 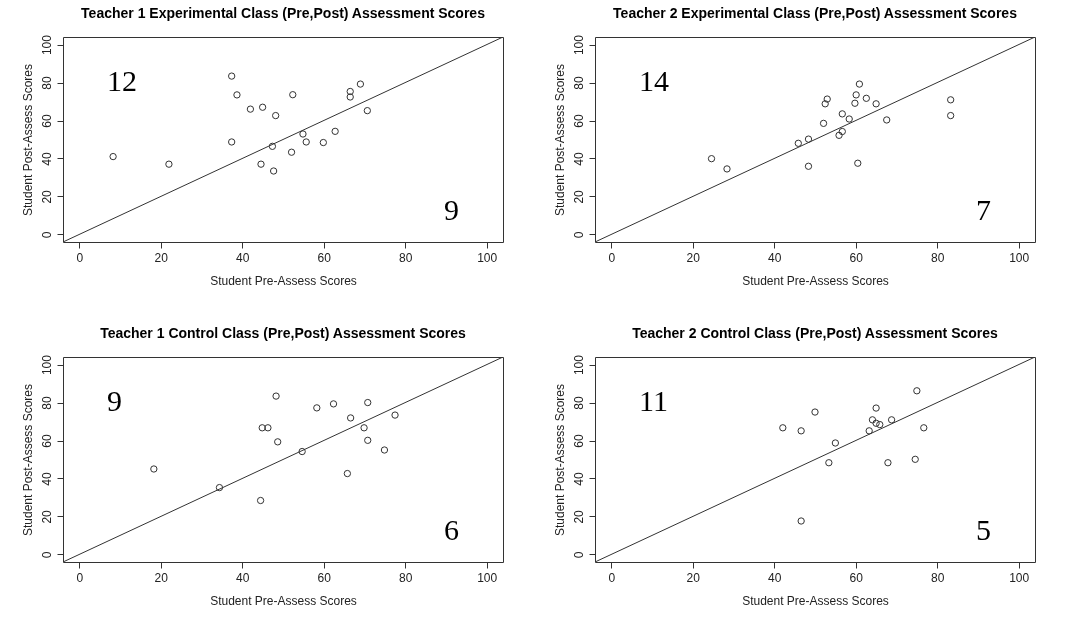 What do you see at coordinates (122, 81) in the screenshot?
I see `annotation: 12` at bounding box center [122, 81].